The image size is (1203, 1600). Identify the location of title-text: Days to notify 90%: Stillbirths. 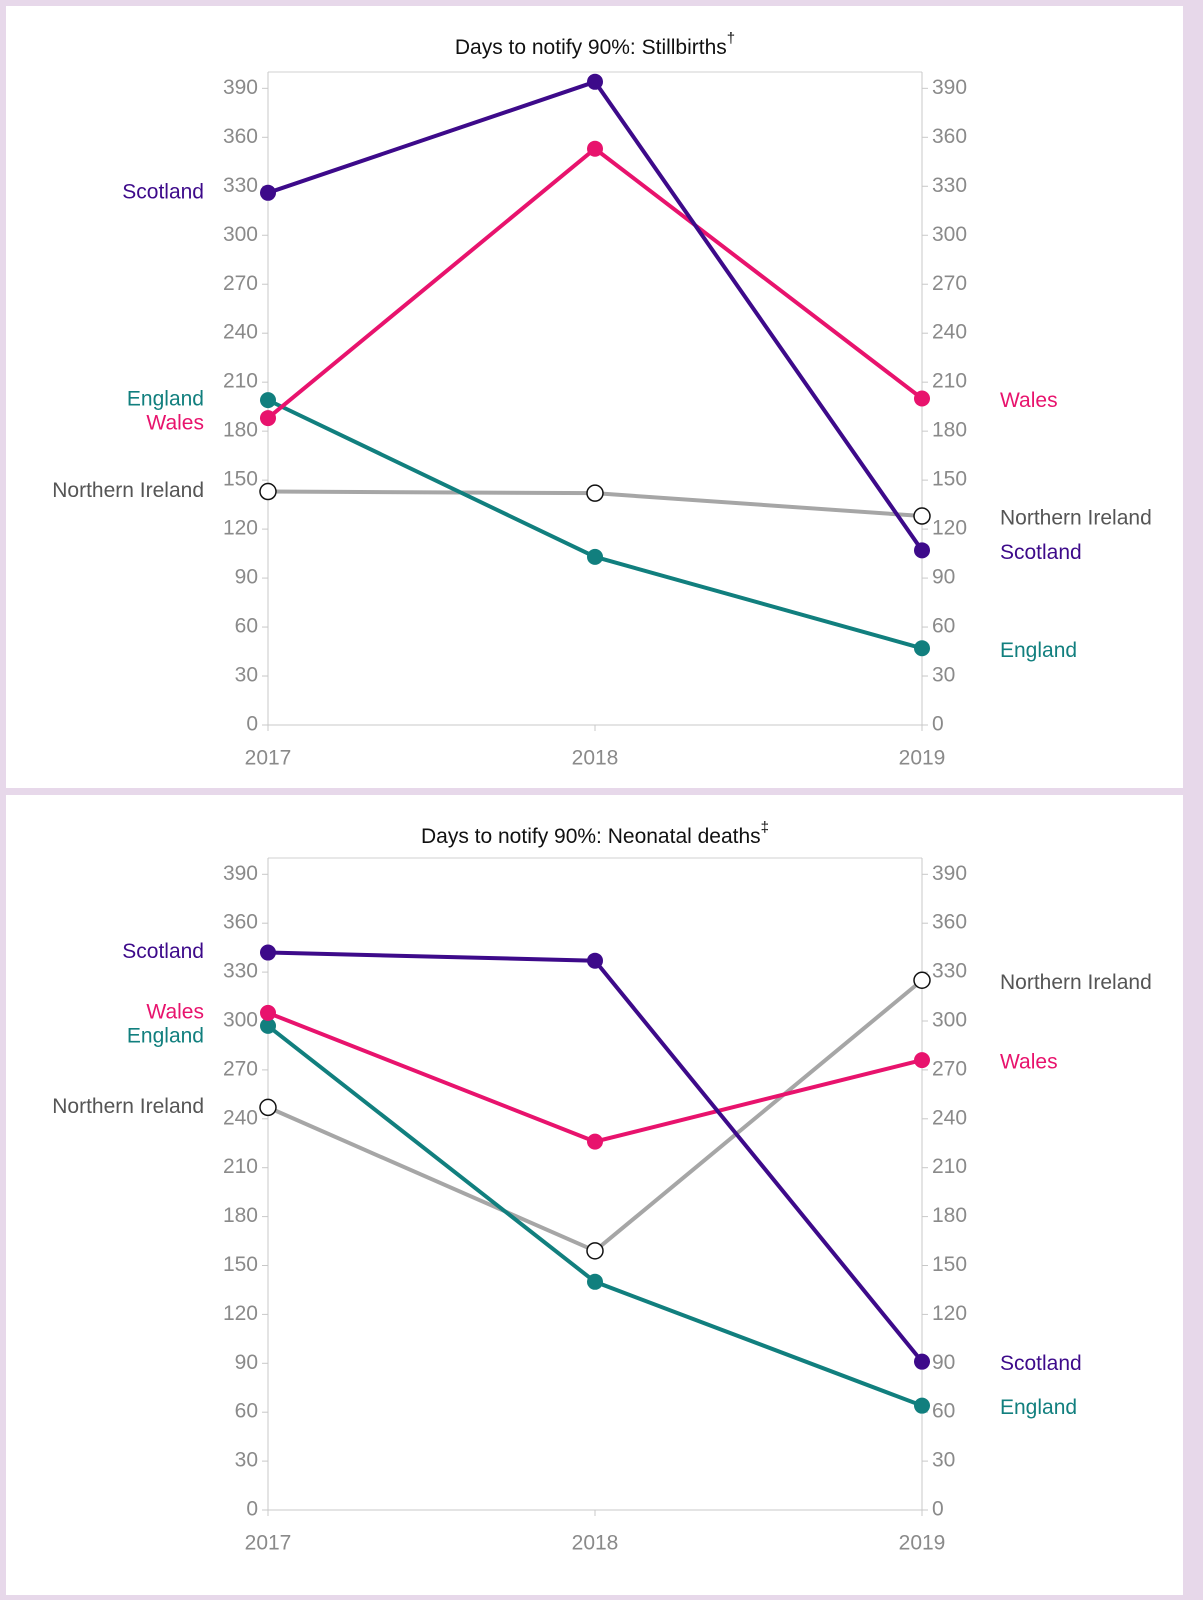
(591, 47).